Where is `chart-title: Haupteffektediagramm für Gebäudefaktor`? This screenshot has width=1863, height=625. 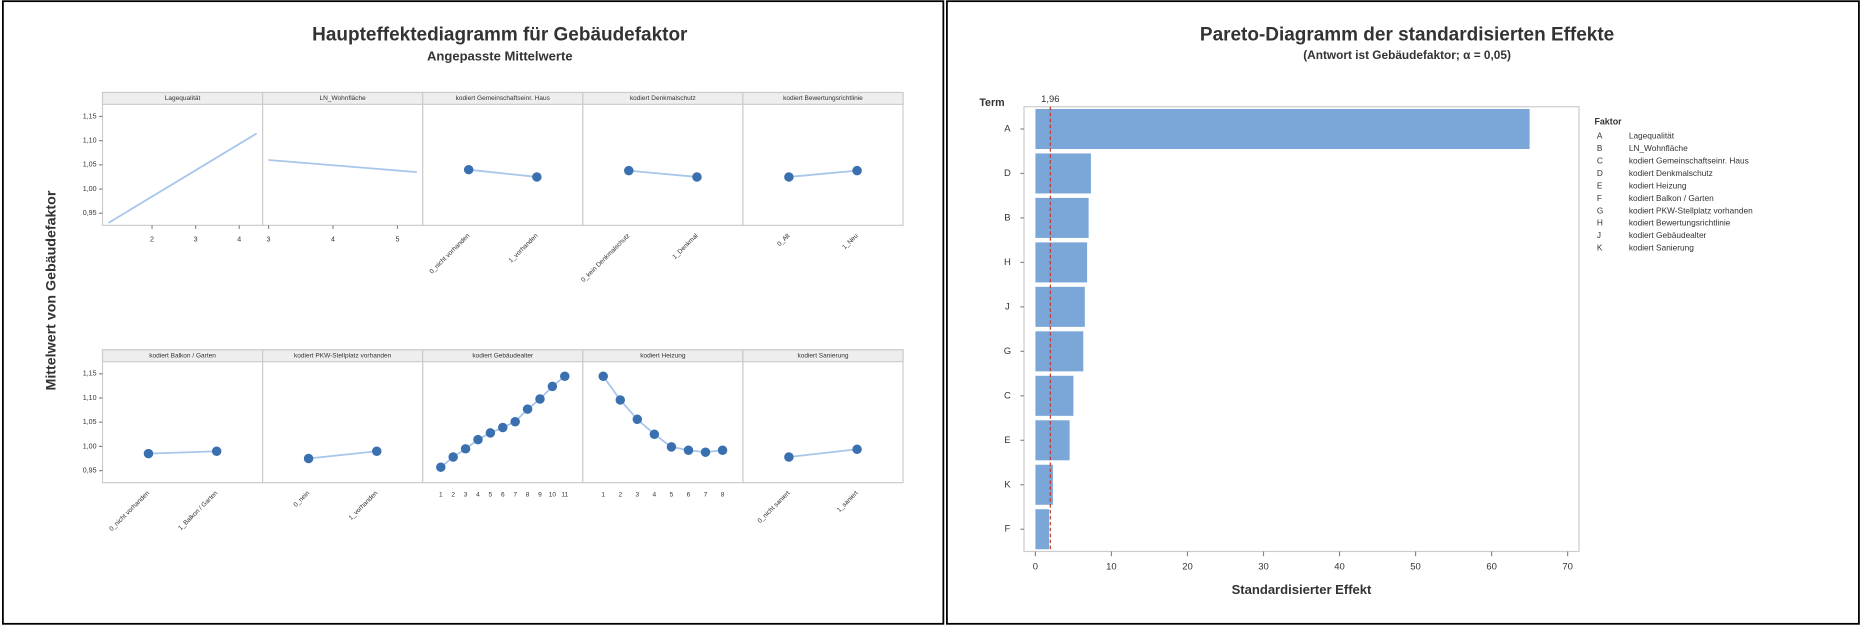
chart-title: Haupteffektediagramm für Gebäudefaktor is located at coordinates (500, 35).